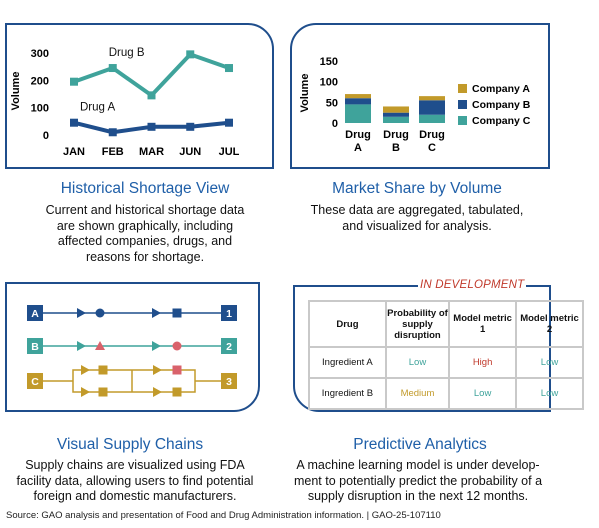 This screenshot has width=599, height=528. What do you see at coordinates (483, 324) in the screenshot?
I see `col-metric-1: Model metric 1` at bounding box center [483, 324].